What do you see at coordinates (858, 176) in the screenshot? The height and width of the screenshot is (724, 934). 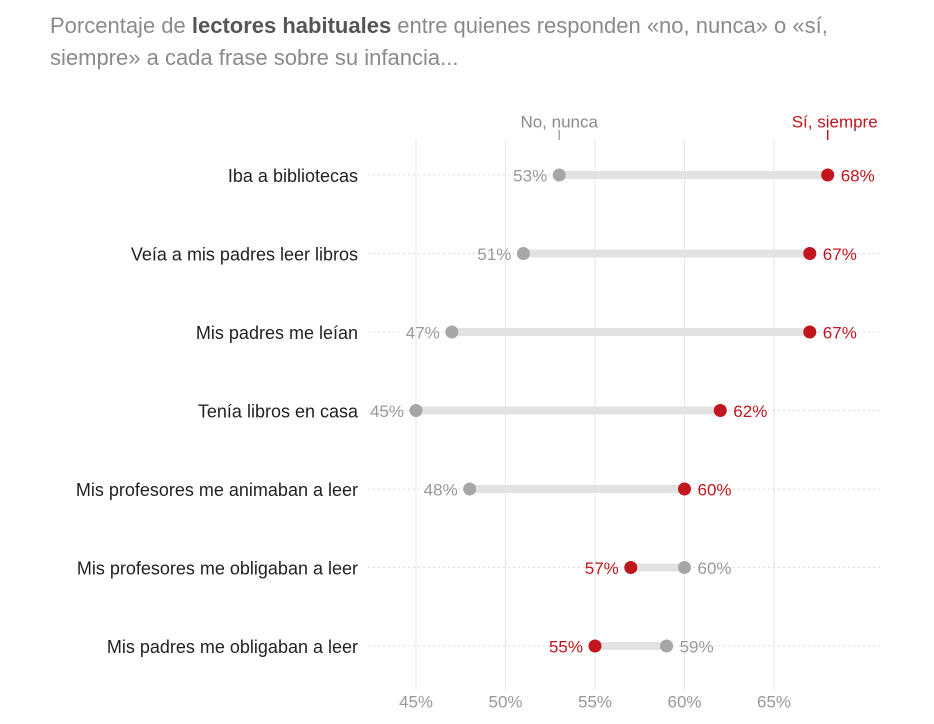 I see `value-label-si-siempre: 68%` at bounding box center [858, 176].